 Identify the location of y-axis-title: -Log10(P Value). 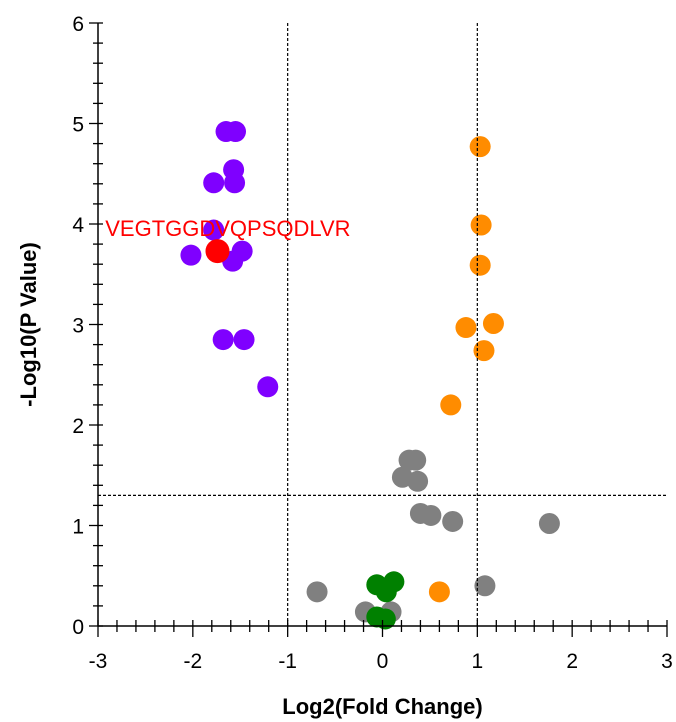
(28, 324).